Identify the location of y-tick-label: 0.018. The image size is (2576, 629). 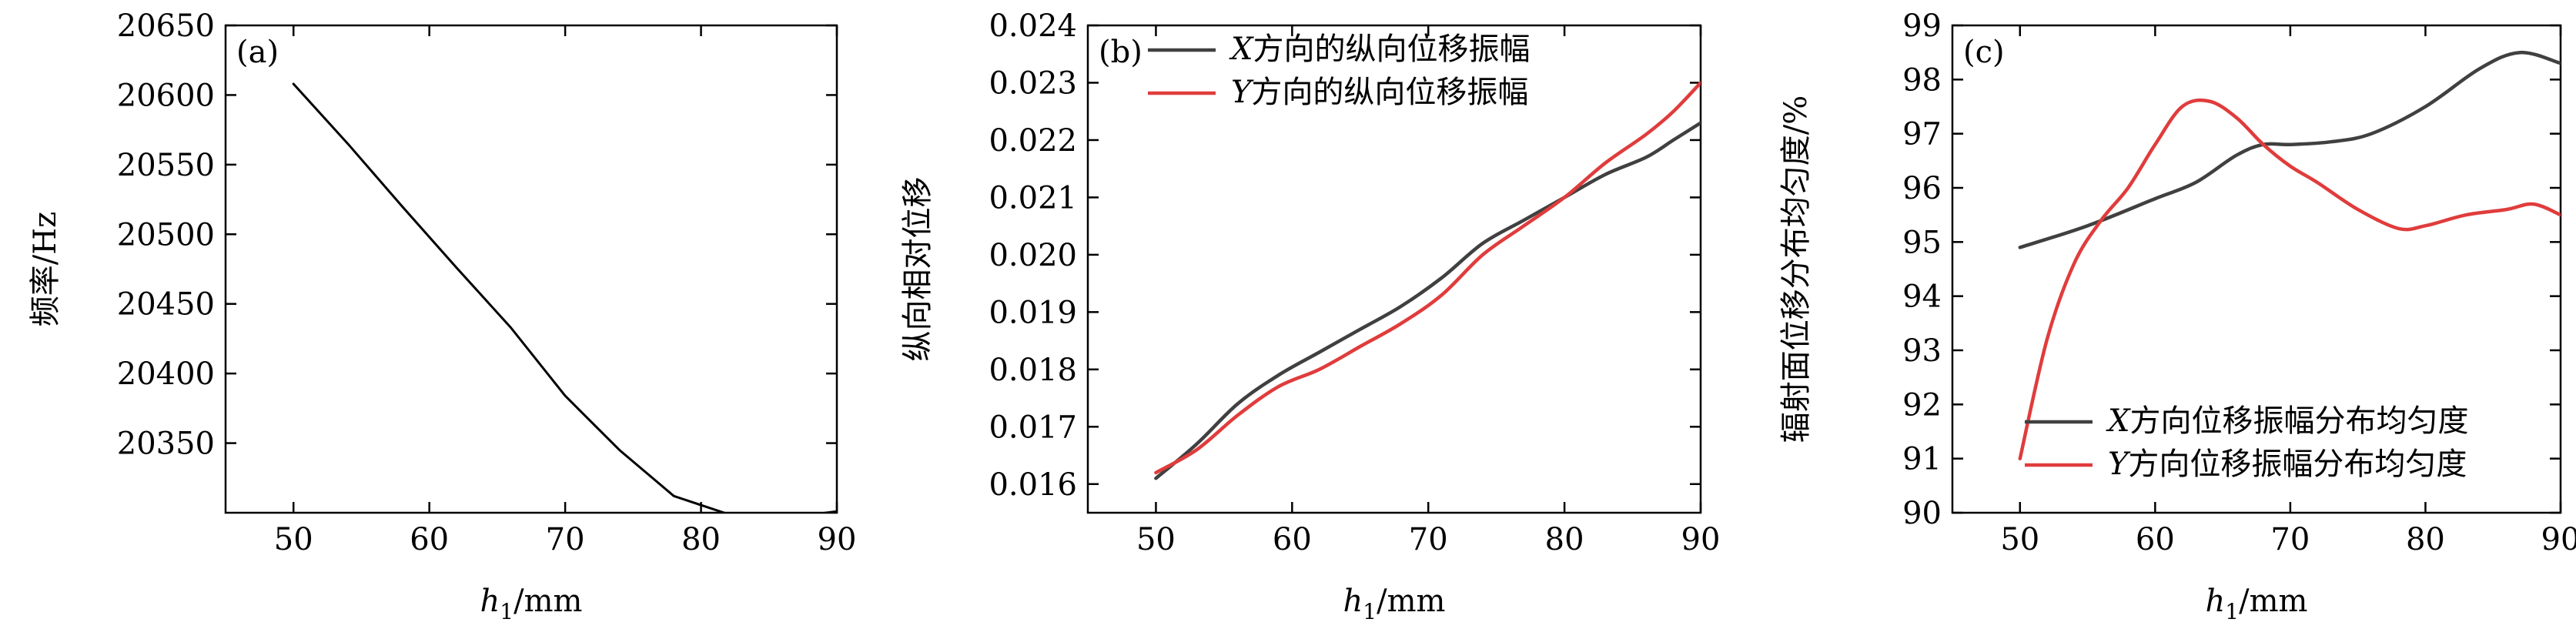
(1033, 370).